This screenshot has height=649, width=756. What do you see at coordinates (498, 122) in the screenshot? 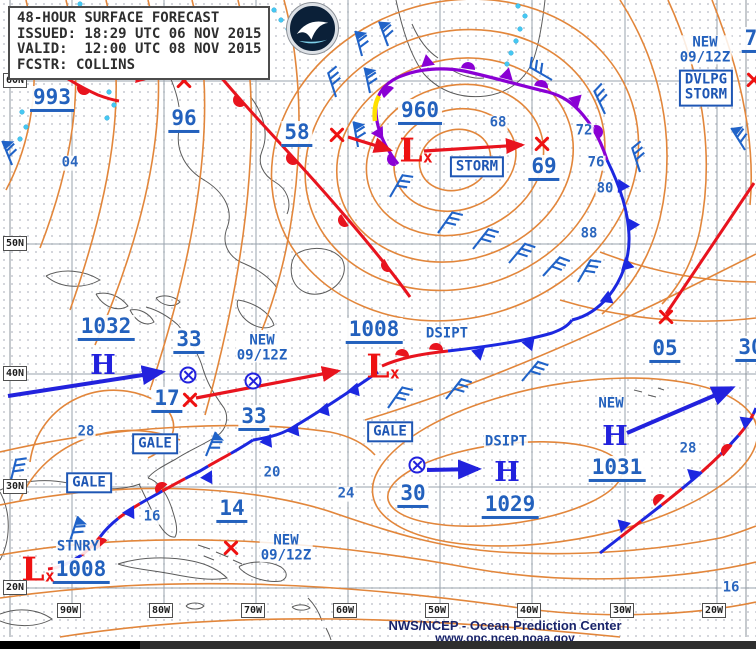
I see `isobar-value: 68` at bounding box center [498, 122].